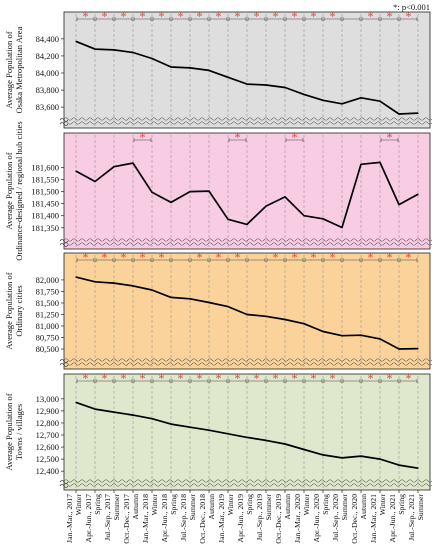 This screenshot has width=434, height=550. What do you see at coordinates (107, 517) in the screenshot?
I see `x-tick-label: Jul.-Sep., 2017` at bounding box center [107, 517].